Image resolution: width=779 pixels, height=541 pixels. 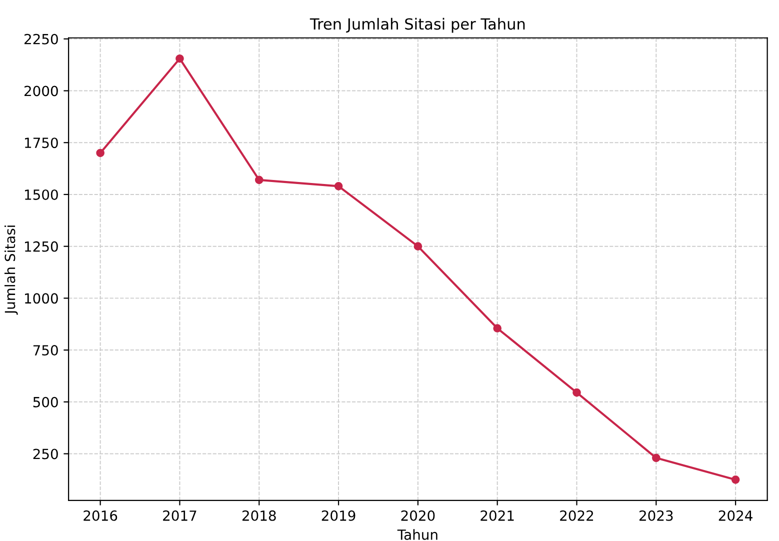 What do you see at coordinates (41, 39) in the screenshot?
I see `y-tick-label: 2250` at bounding box center [41, 39].